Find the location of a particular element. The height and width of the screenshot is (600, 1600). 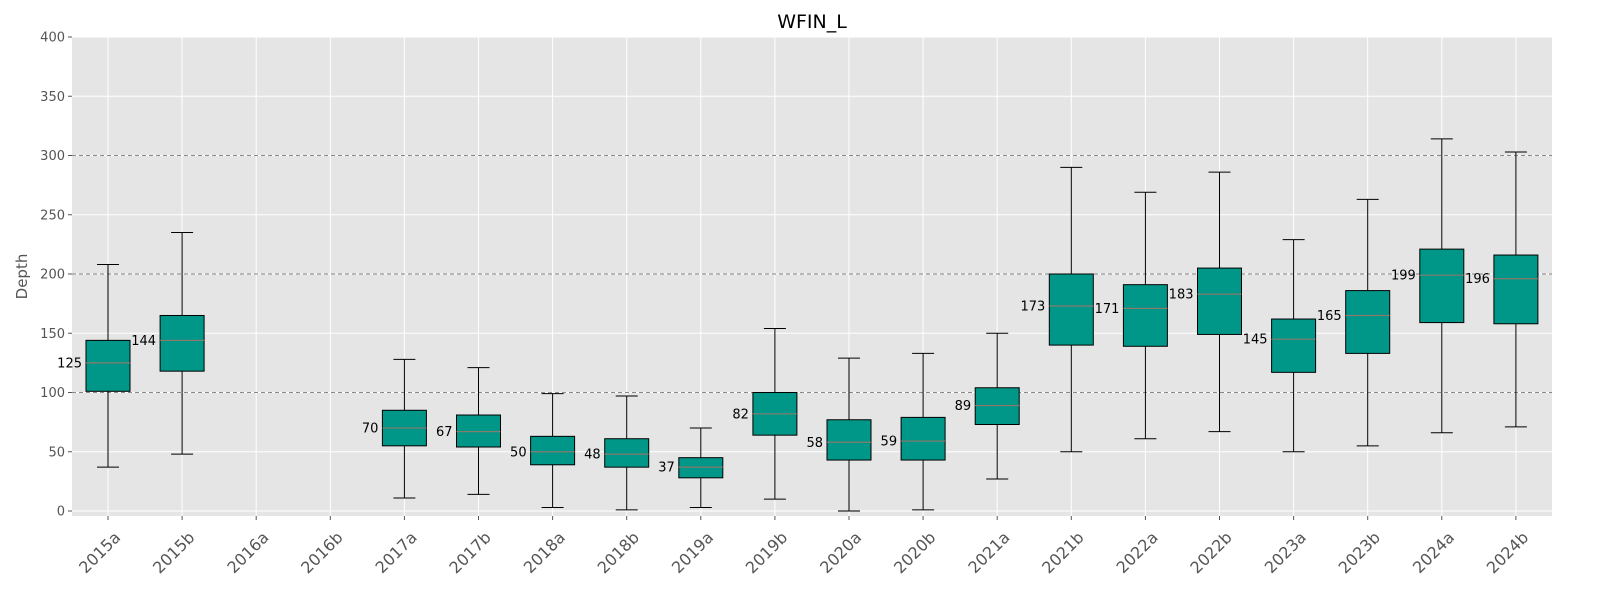

y-axis-ticks: 0 50 100 150 200 250 300 350 400 is located at coordinates (56, 275).